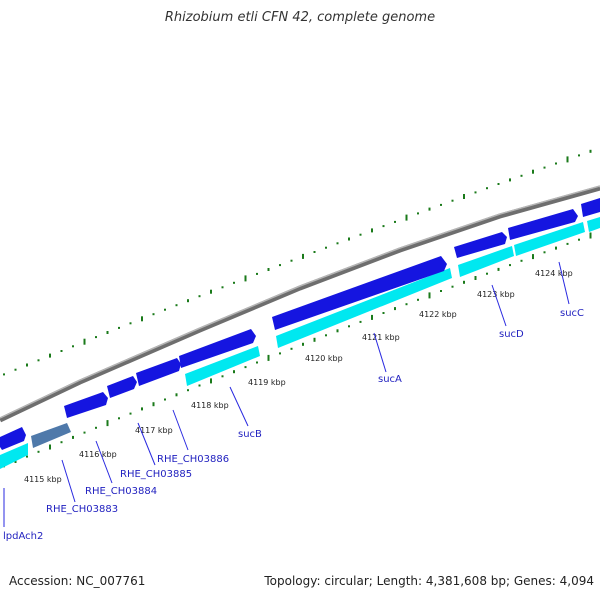 The image size is (600, 600). Describe the element at coordinates (86, 405) in the screenshot. I see `gene-arrow-rhe-ch03884` at that location.